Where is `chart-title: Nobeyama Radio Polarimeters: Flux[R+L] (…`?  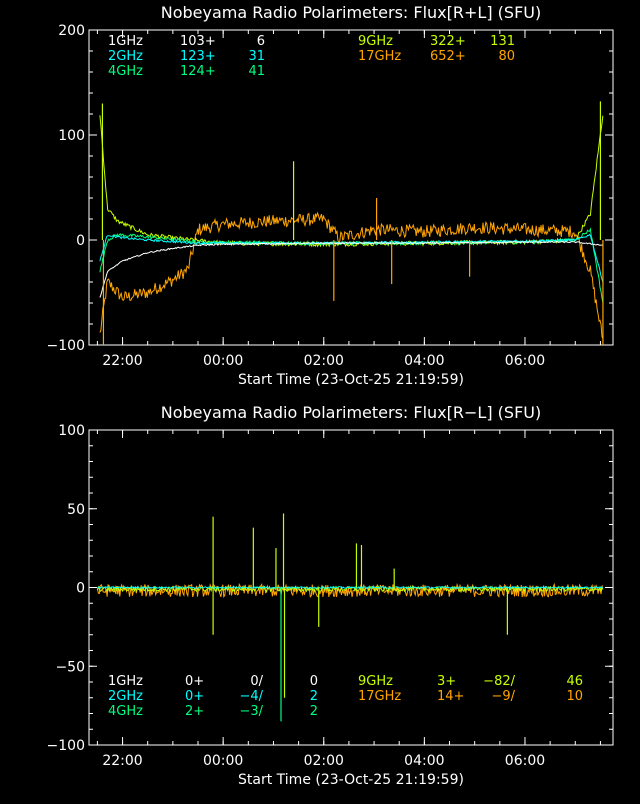
chart-title: Nobeyama Radio Polarimeters: Flux[R+L] (… is located at coordinates (351, 12).